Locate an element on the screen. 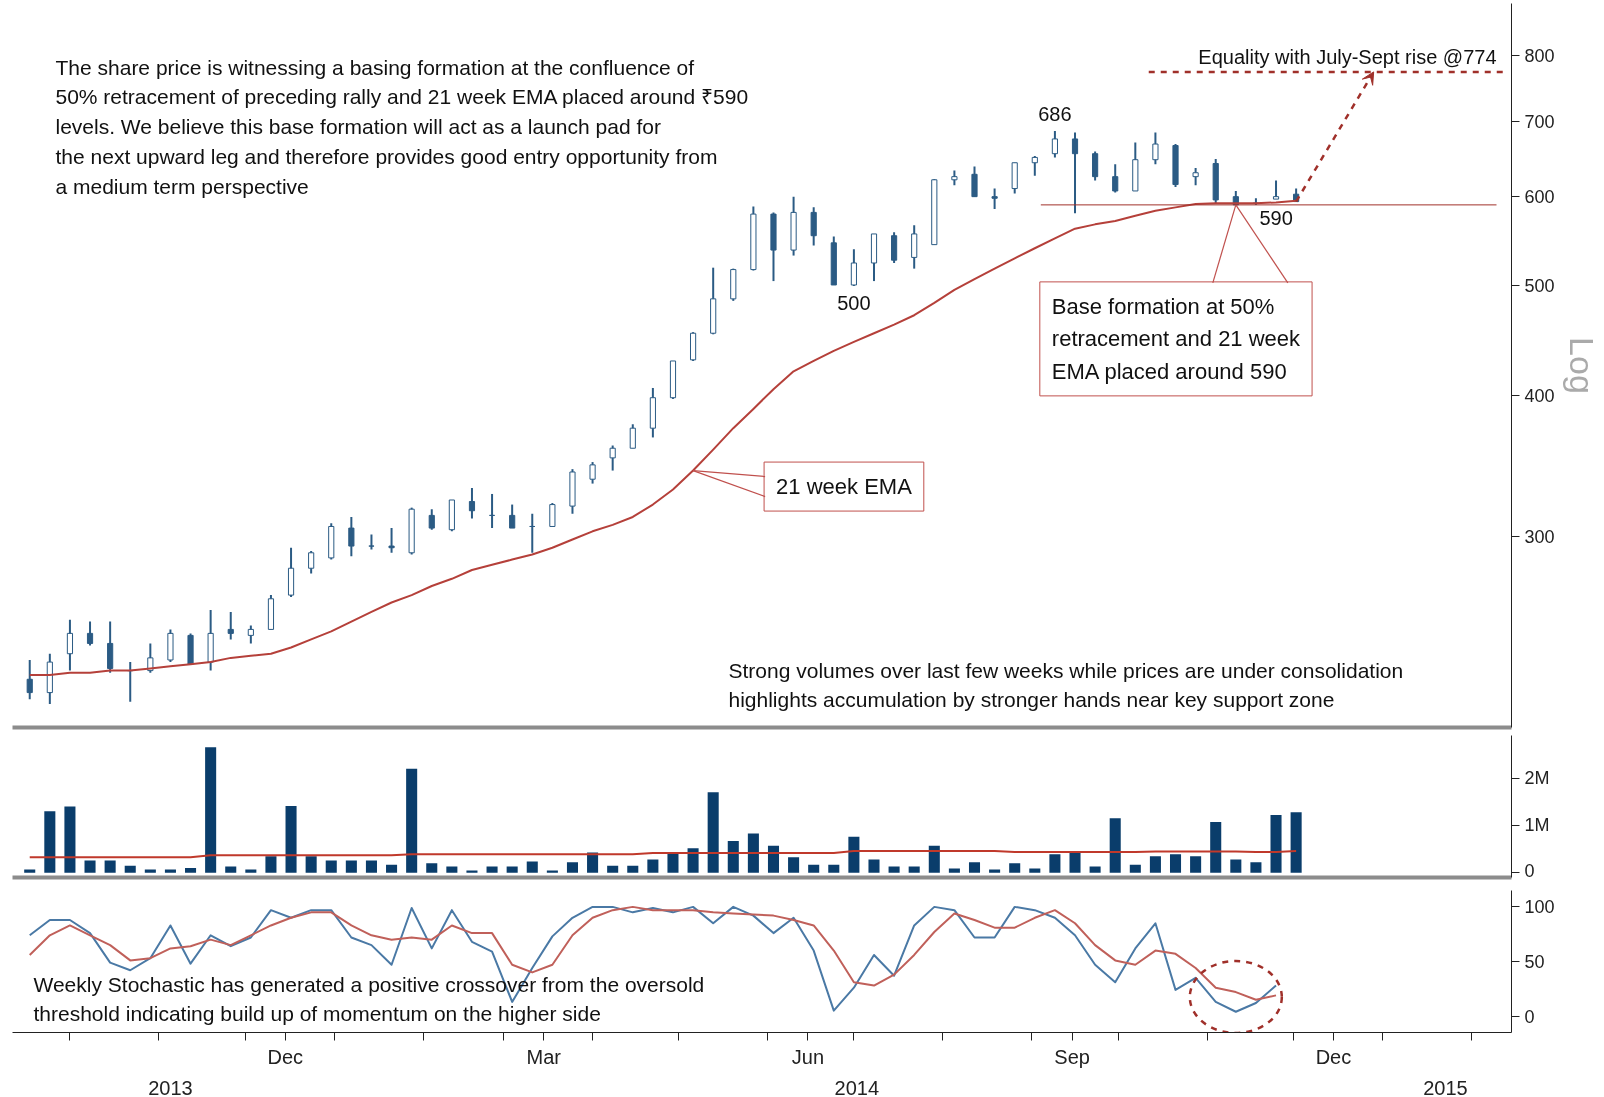  annotation: 21 week EMA is located at coordinates (844, 487).